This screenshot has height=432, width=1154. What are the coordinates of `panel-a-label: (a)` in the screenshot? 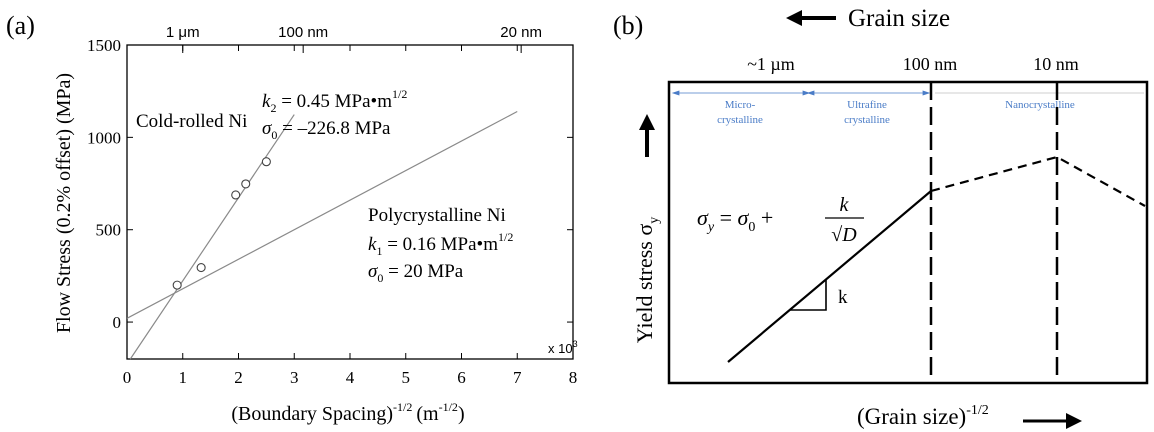 It's located at (20, 25).